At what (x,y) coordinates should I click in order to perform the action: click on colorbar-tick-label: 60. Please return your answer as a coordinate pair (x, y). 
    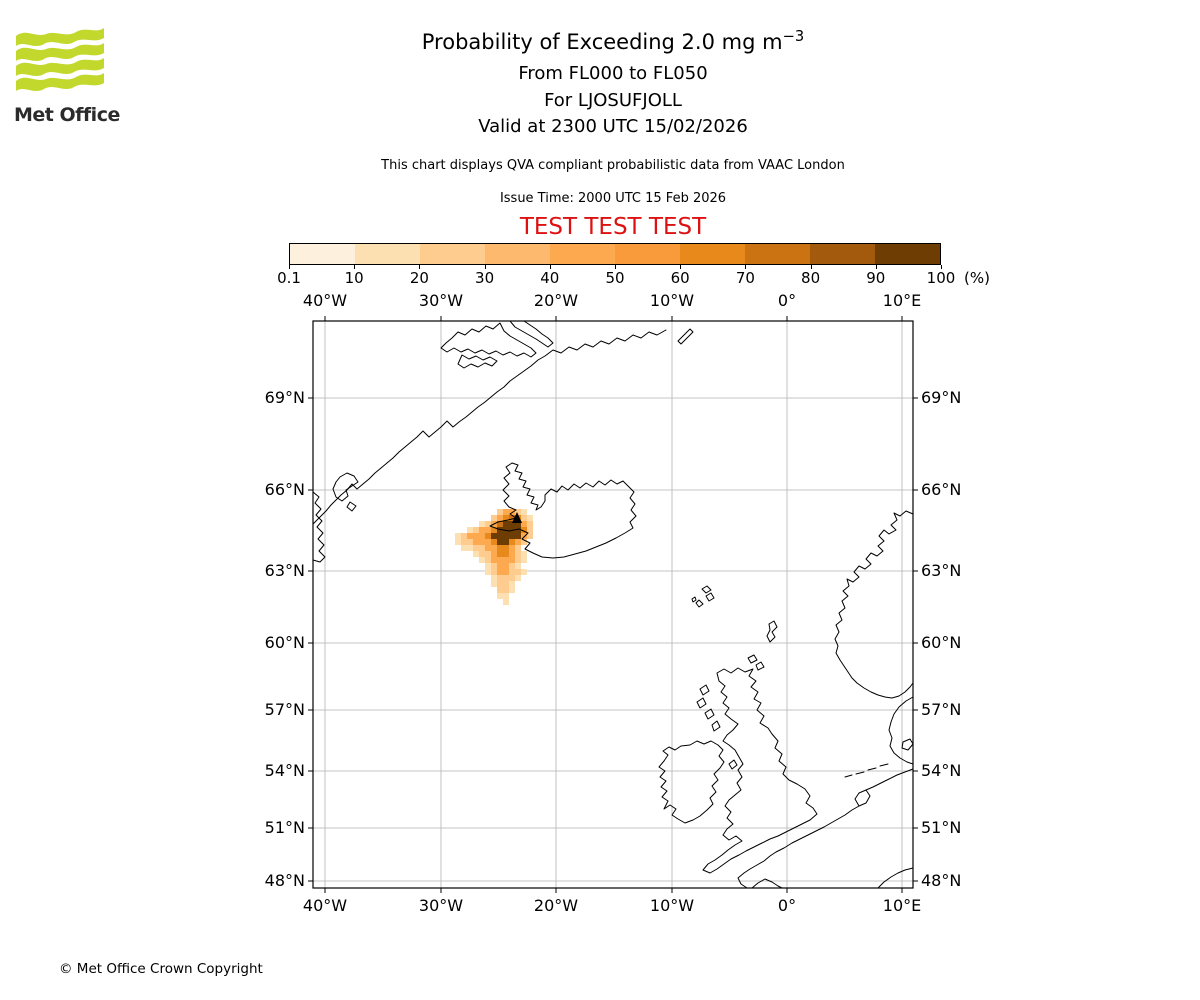
    Looking at the image, I should click on (680, 278).